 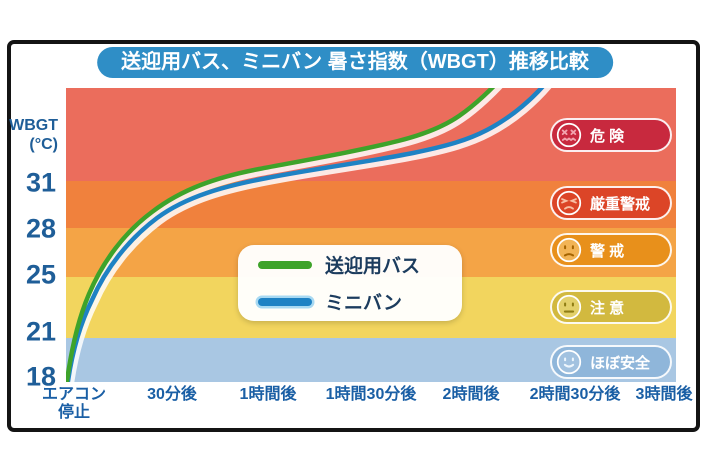 I want to click on level-label: 厳重警戒, so click(x=620, y=204).